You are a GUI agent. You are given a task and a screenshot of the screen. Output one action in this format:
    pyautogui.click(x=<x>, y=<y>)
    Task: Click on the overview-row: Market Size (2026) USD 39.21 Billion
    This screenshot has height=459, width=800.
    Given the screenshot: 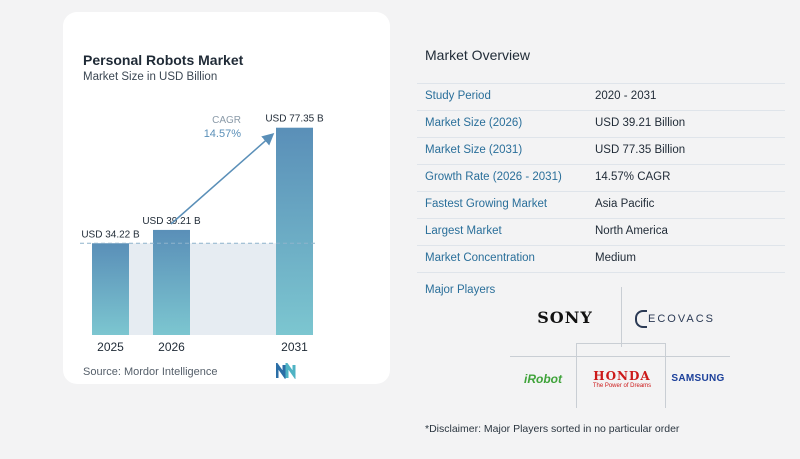 What is the action you would take?
    pyautogui.click(x=601, y=123)
    